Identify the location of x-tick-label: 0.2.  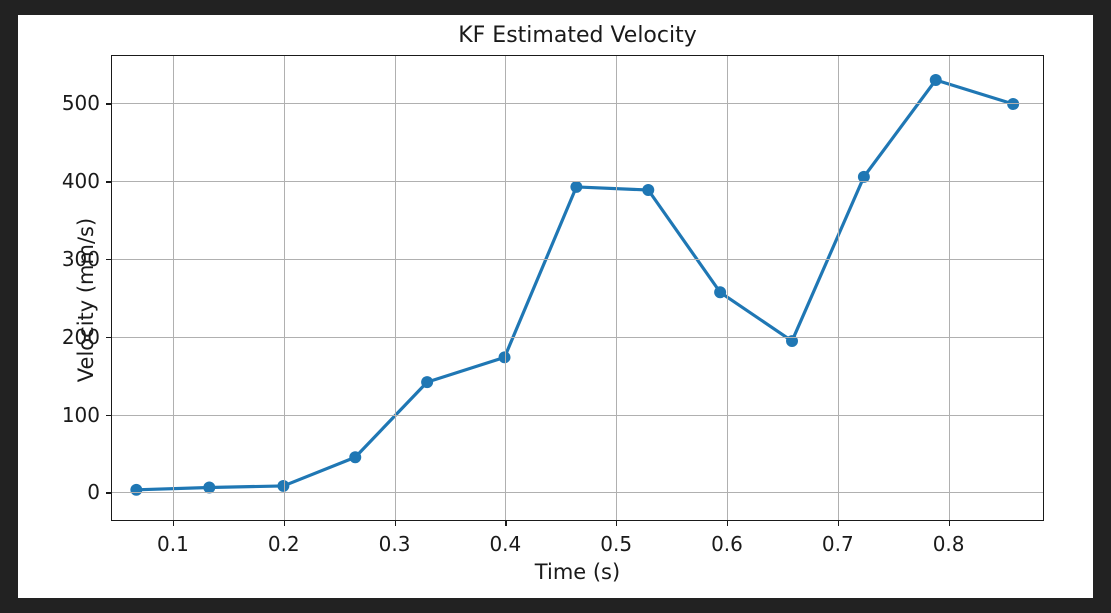
(283, 544).